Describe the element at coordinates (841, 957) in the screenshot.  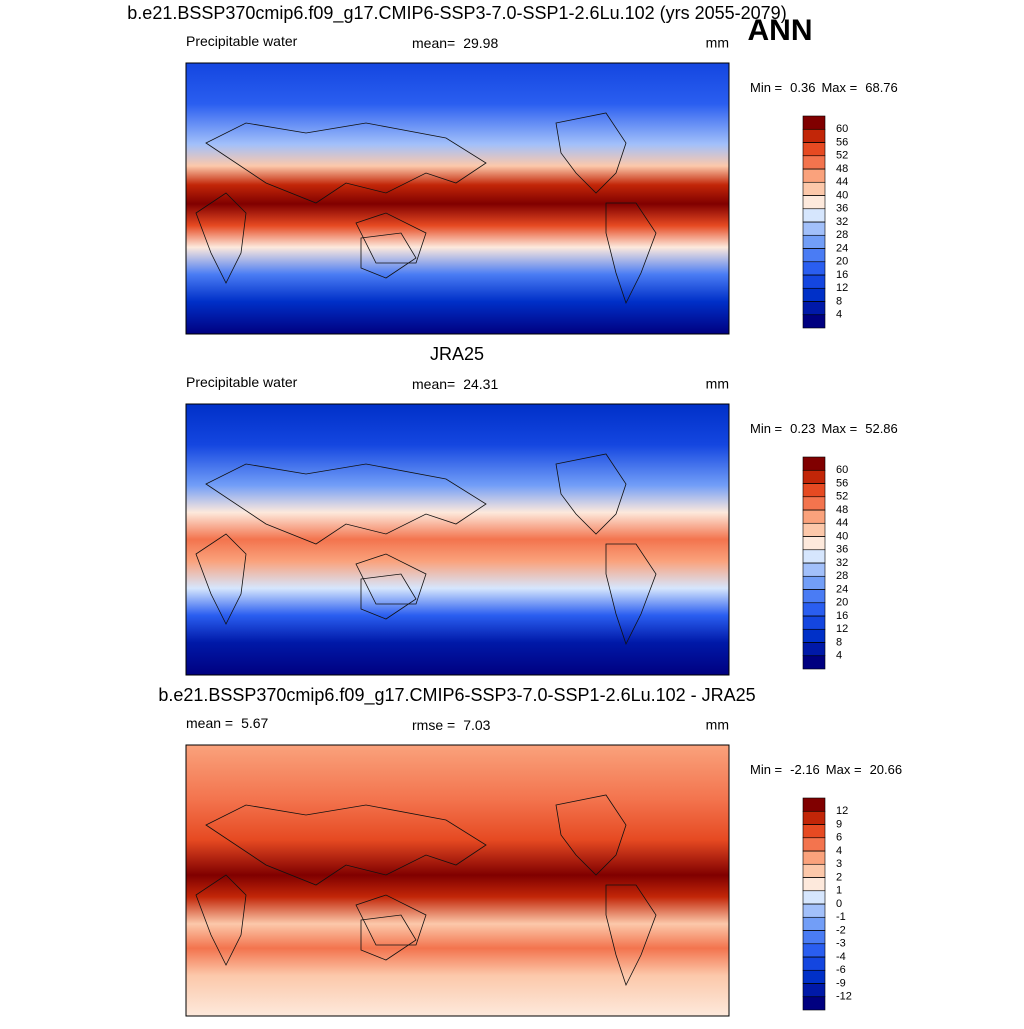
I see `colorbar-label: -4` at that location.